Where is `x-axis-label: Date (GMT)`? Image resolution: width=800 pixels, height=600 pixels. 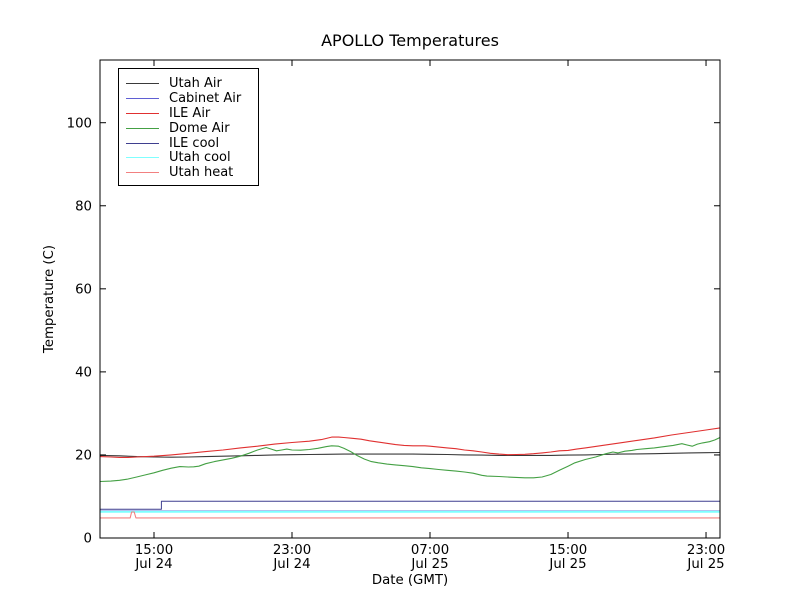 x-axis-label: Date (GMT) is located at coordinates (410, 580).